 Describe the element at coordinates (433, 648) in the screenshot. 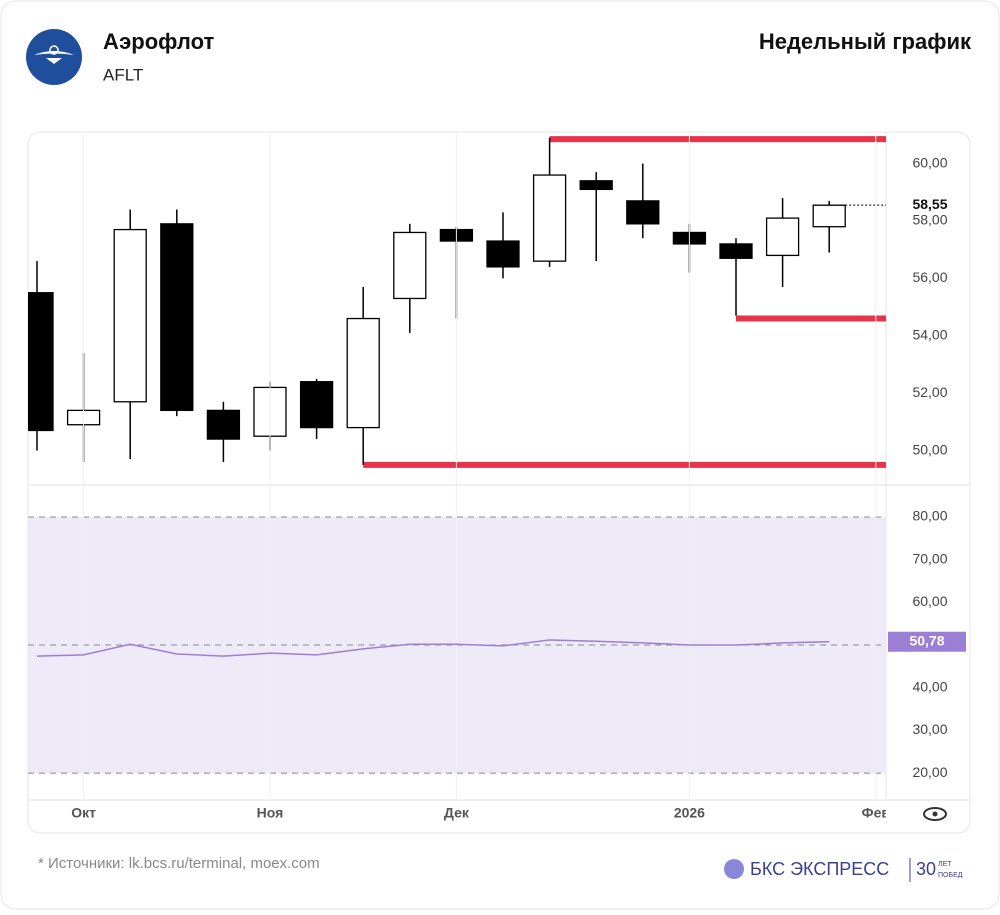

I see `rsi-line` at that location.